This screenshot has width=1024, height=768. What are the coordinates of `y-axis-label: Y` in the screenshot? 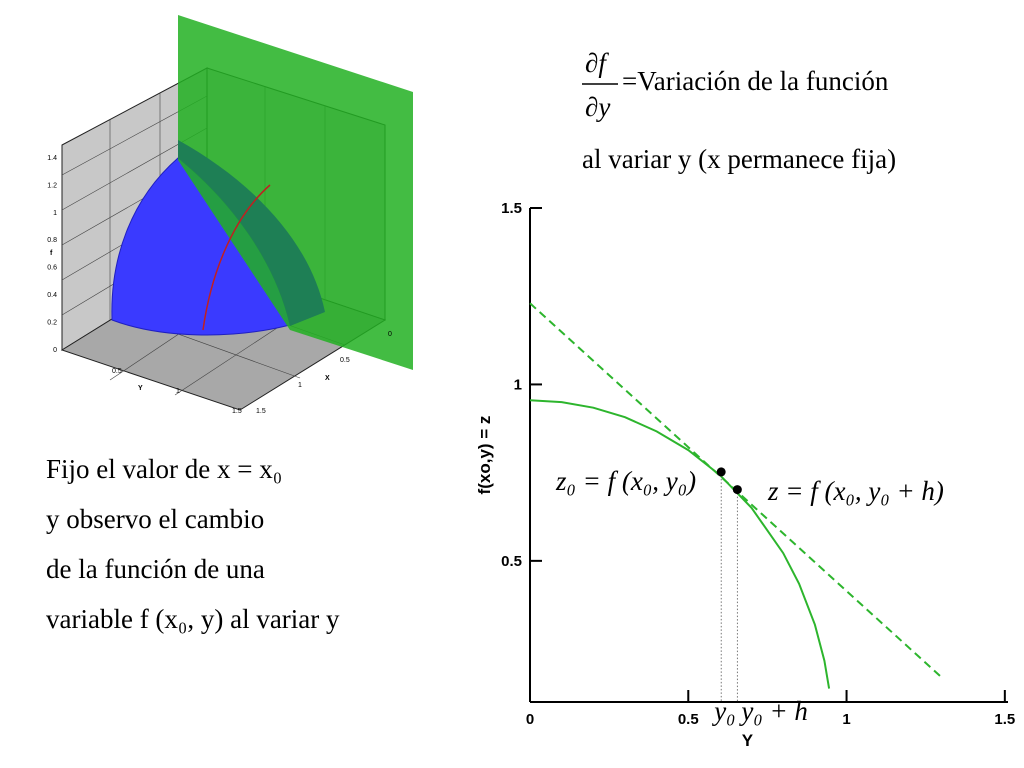 It's located at (140, 388).